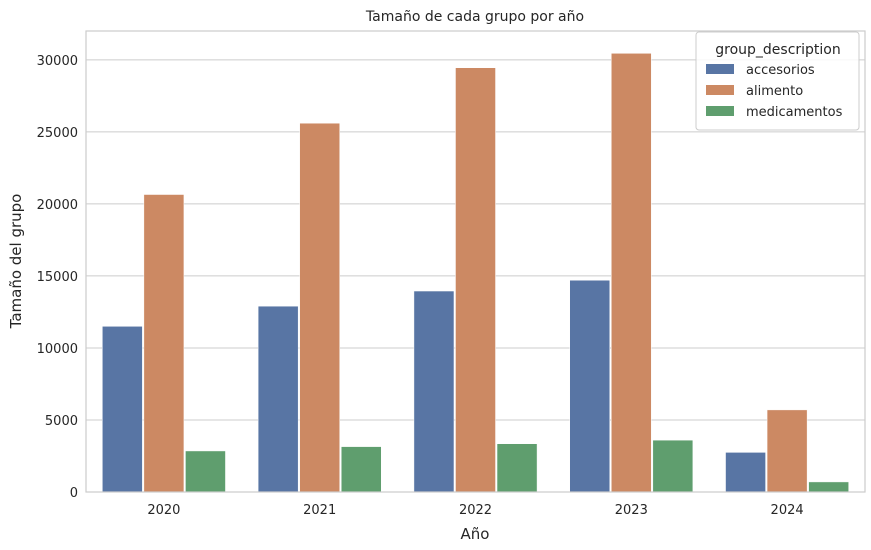 The height and width of the screenshot is (550, 871). I want to click on legend-box, so click(777, 81).